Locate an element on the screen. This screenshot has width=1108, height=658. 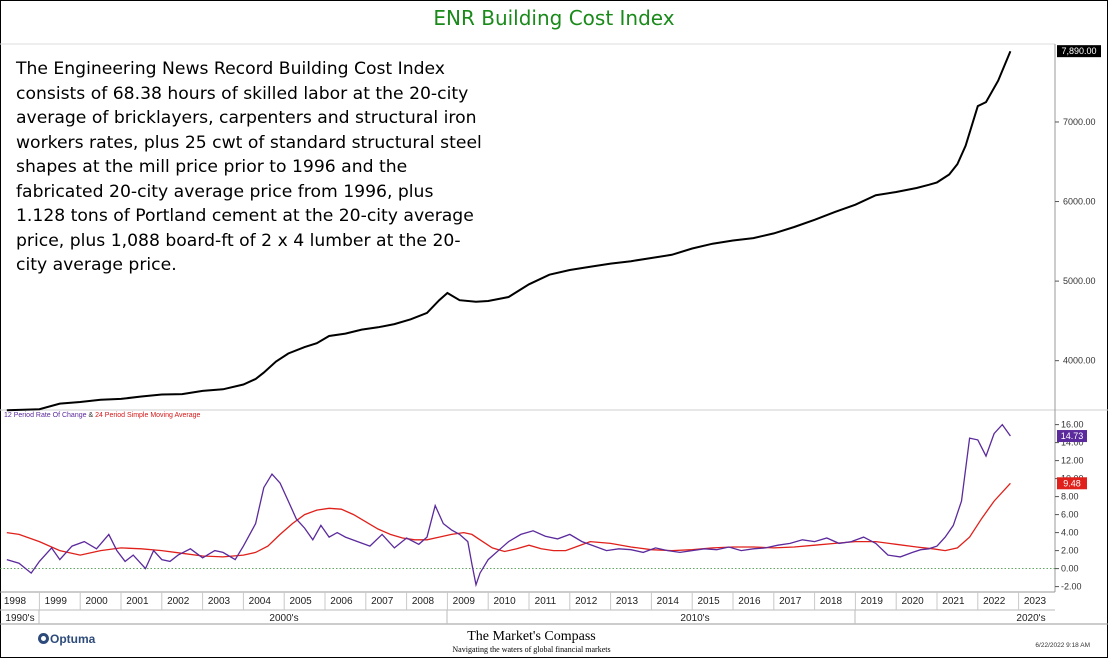
ind-y-tick-label: 8.00 is located at coordinates (1070, 497).